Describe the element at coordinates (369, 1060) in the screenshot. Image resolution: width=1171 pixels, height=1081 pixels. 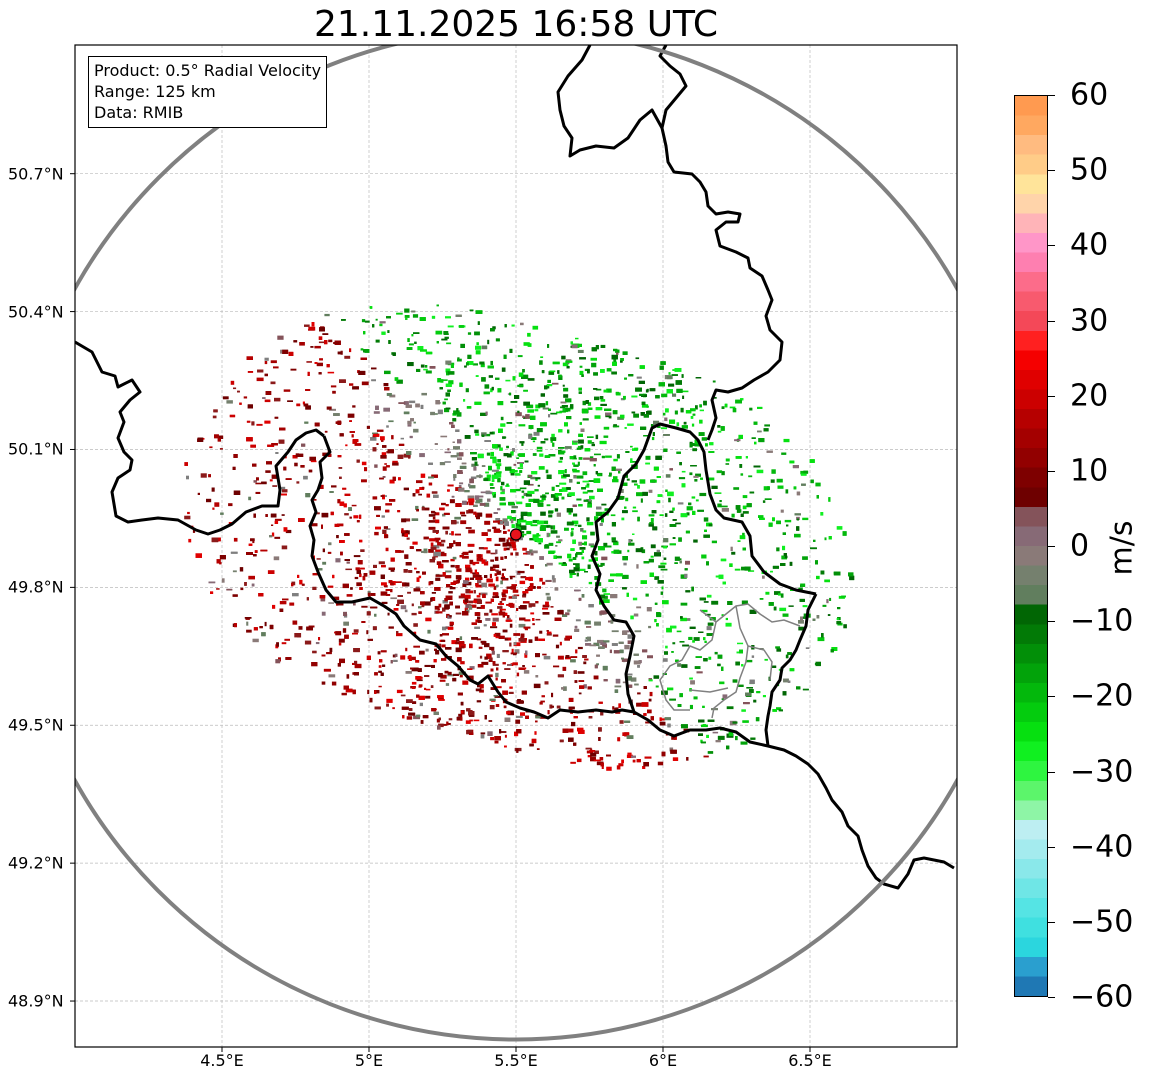
I see `lon-tick-label: 5°E` at that location.